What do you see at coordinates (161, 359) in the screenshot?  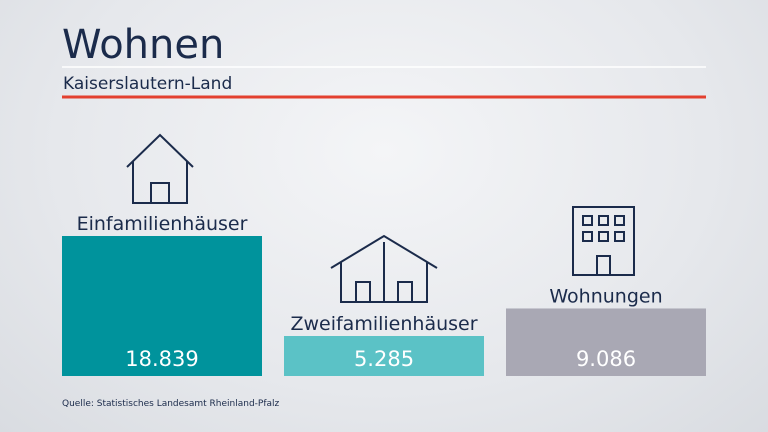 I see `bar-value-label: 18.839` at bounding box center [161, 359].